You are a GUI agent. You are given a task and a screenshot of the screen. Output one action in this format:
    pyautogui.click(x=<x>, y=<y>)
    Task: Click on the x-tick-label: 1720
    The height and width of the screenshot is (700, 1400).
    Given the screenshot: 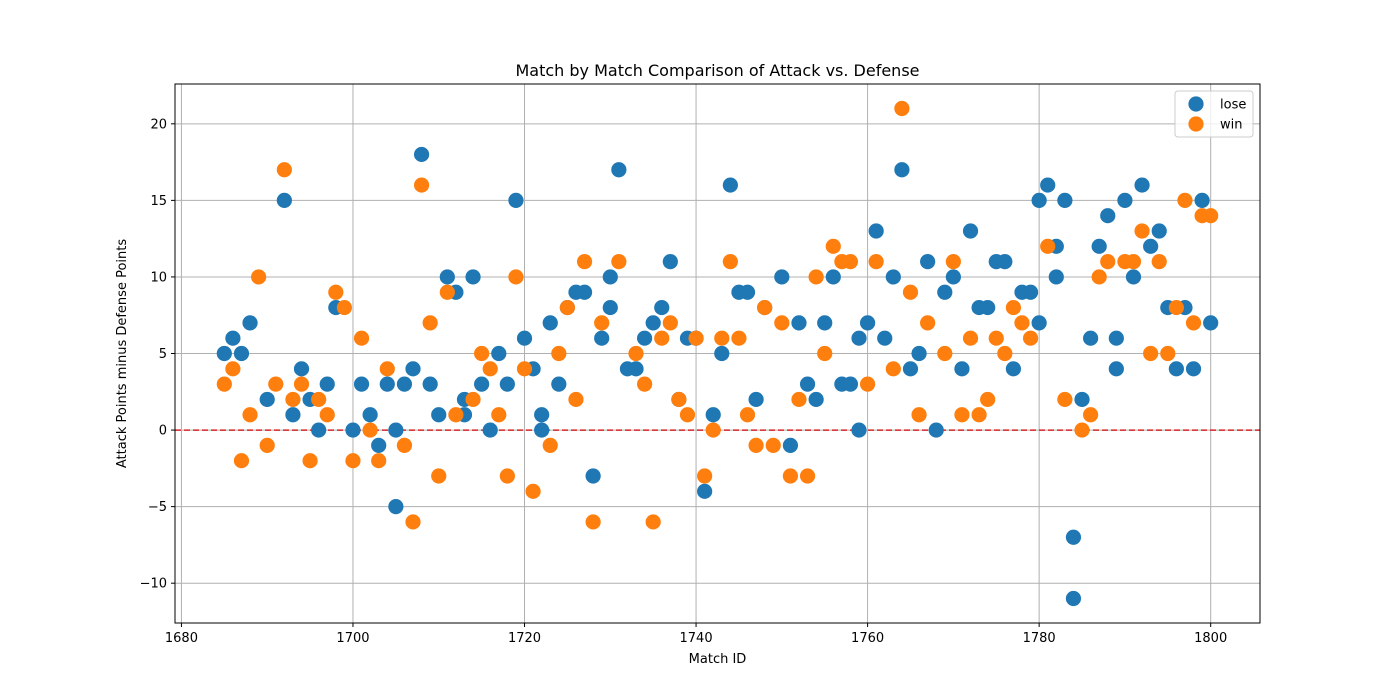 What is the action you would take?
    pyautogui.click(x=524, y=638)
    